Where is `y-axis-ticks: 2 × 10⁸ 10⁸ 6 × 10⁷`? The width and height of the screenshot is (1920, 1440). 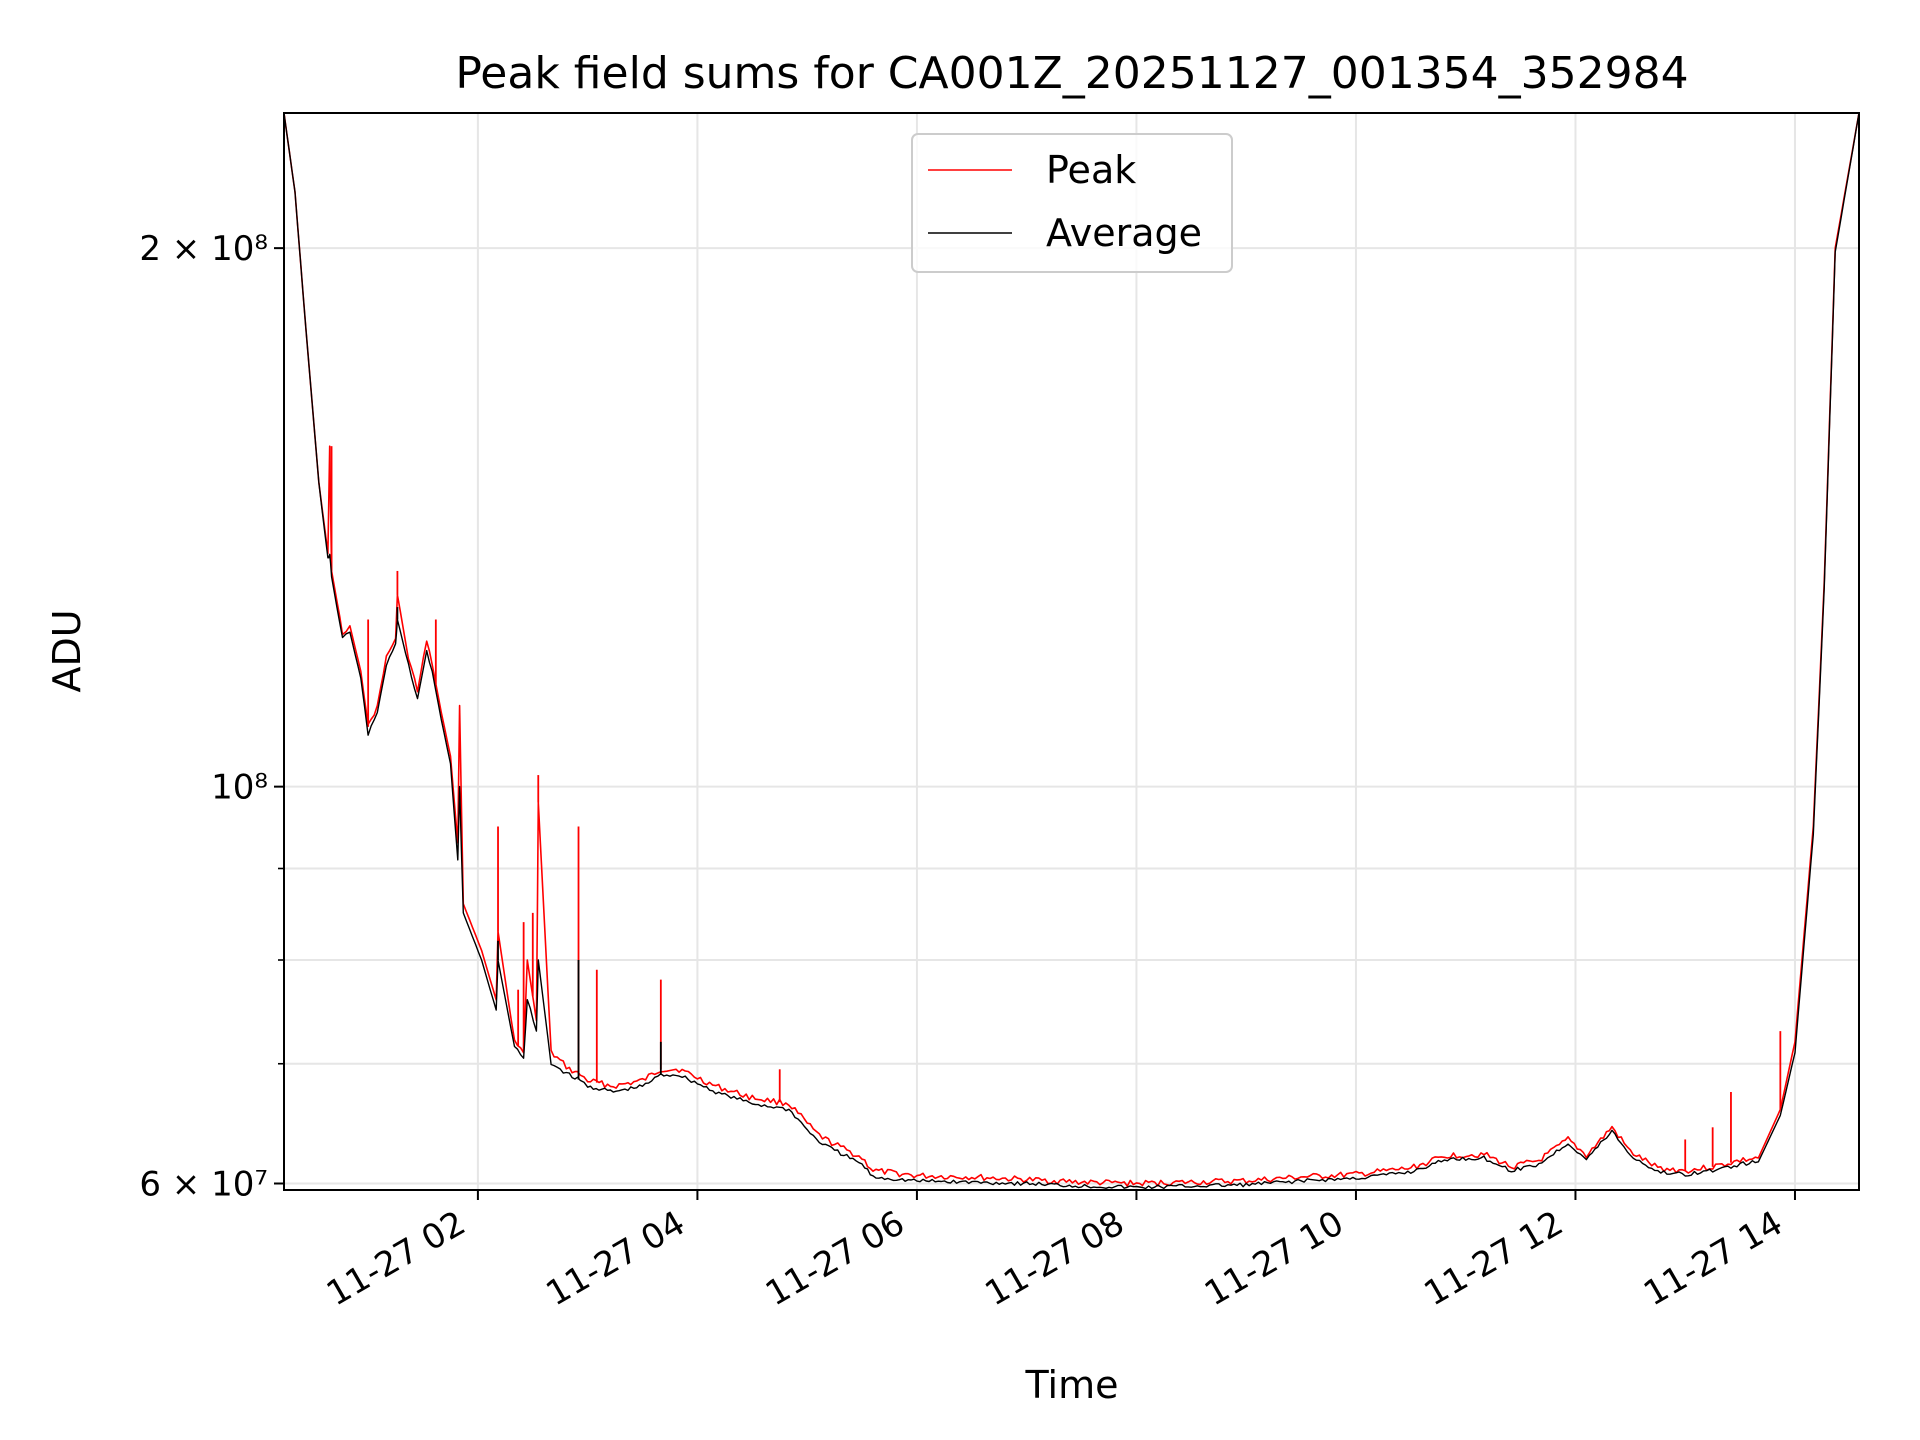 y-axis-ticks: 2 × 10⁸ 10⁸ 6 × 10⁷ is located at coordinates (211, 716).